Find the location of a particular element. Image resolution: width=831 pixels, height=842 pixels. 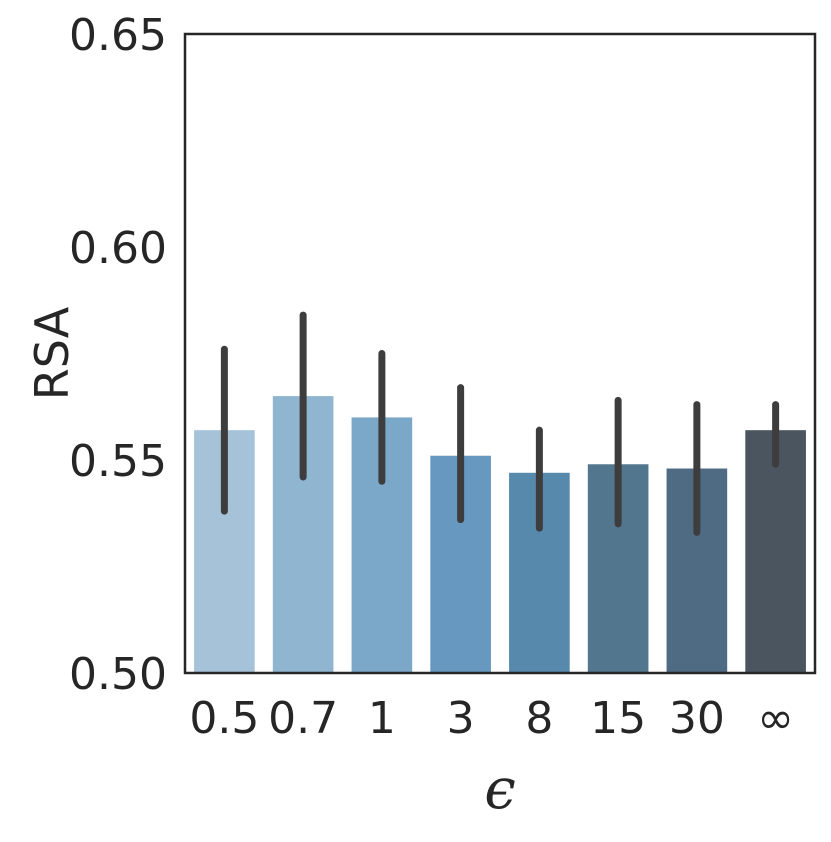

x-axis-title: ϵ is located at coordinates (499, 789).